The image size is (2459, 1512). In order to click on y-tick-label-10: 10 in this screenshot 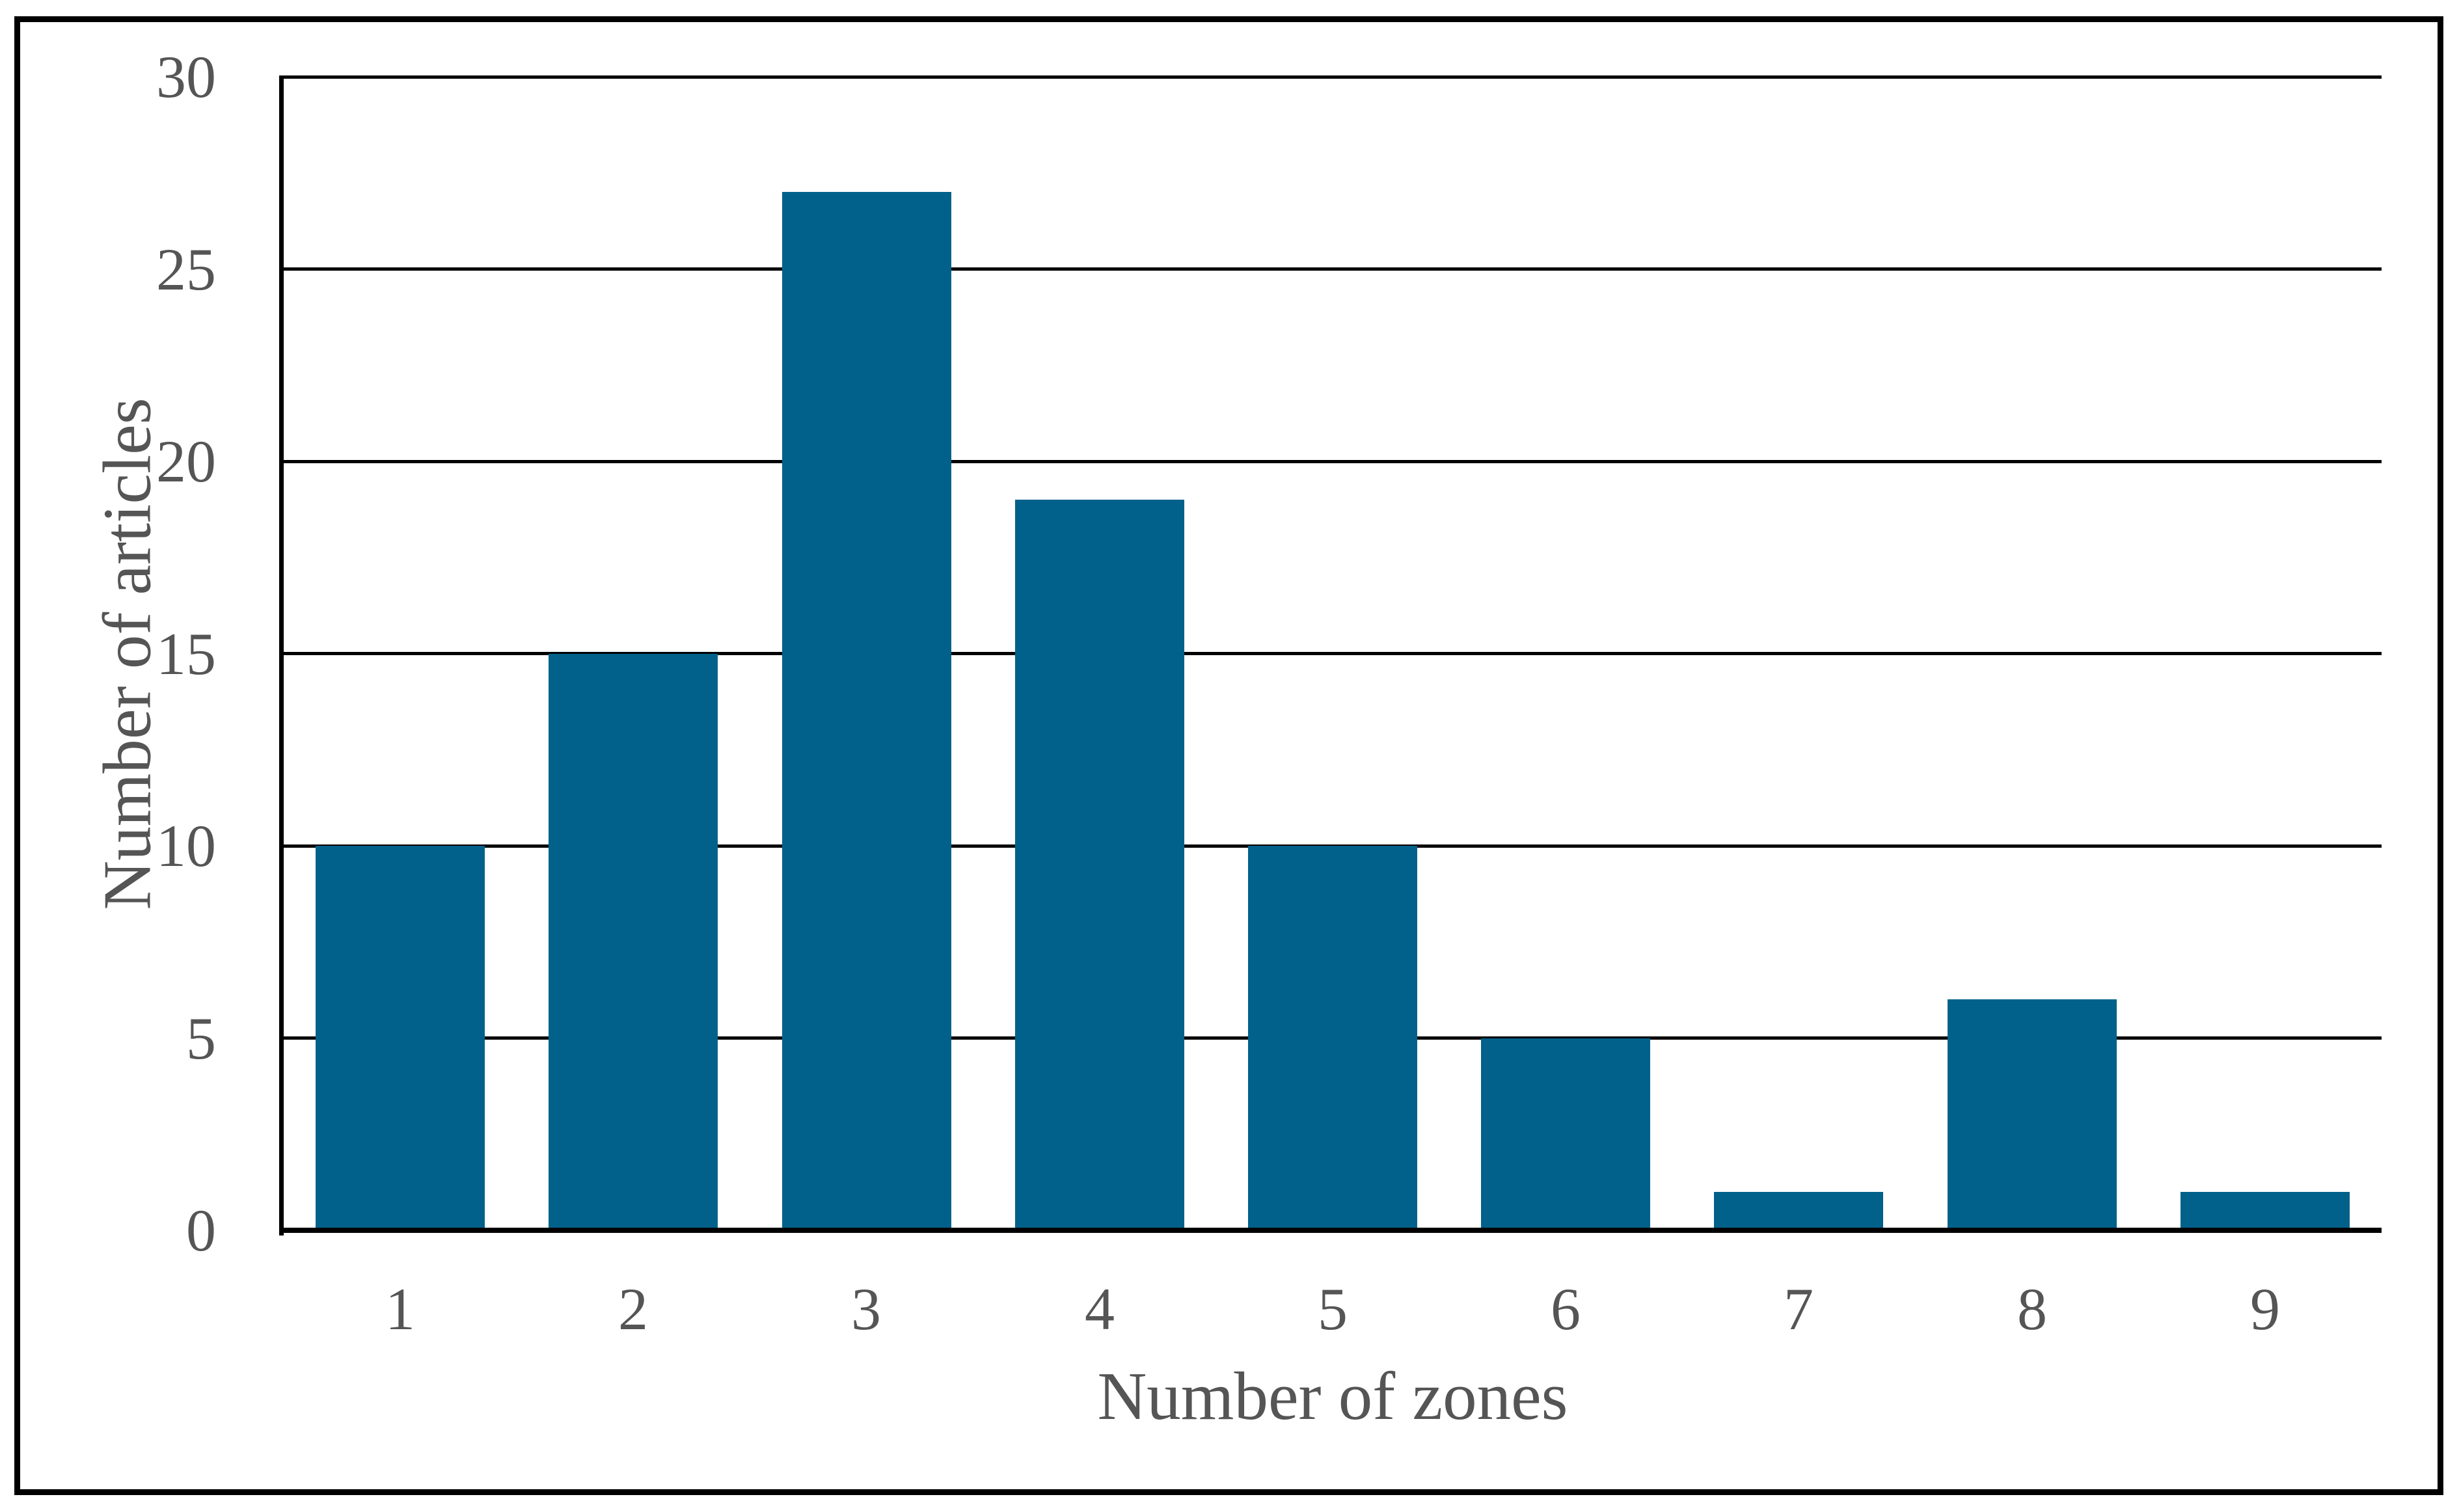, I will do `click(186, 846)`.